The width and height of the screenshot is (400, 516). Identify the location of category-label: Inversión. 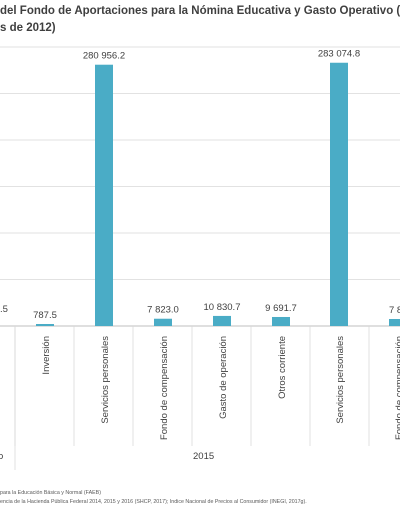
(46, 355).